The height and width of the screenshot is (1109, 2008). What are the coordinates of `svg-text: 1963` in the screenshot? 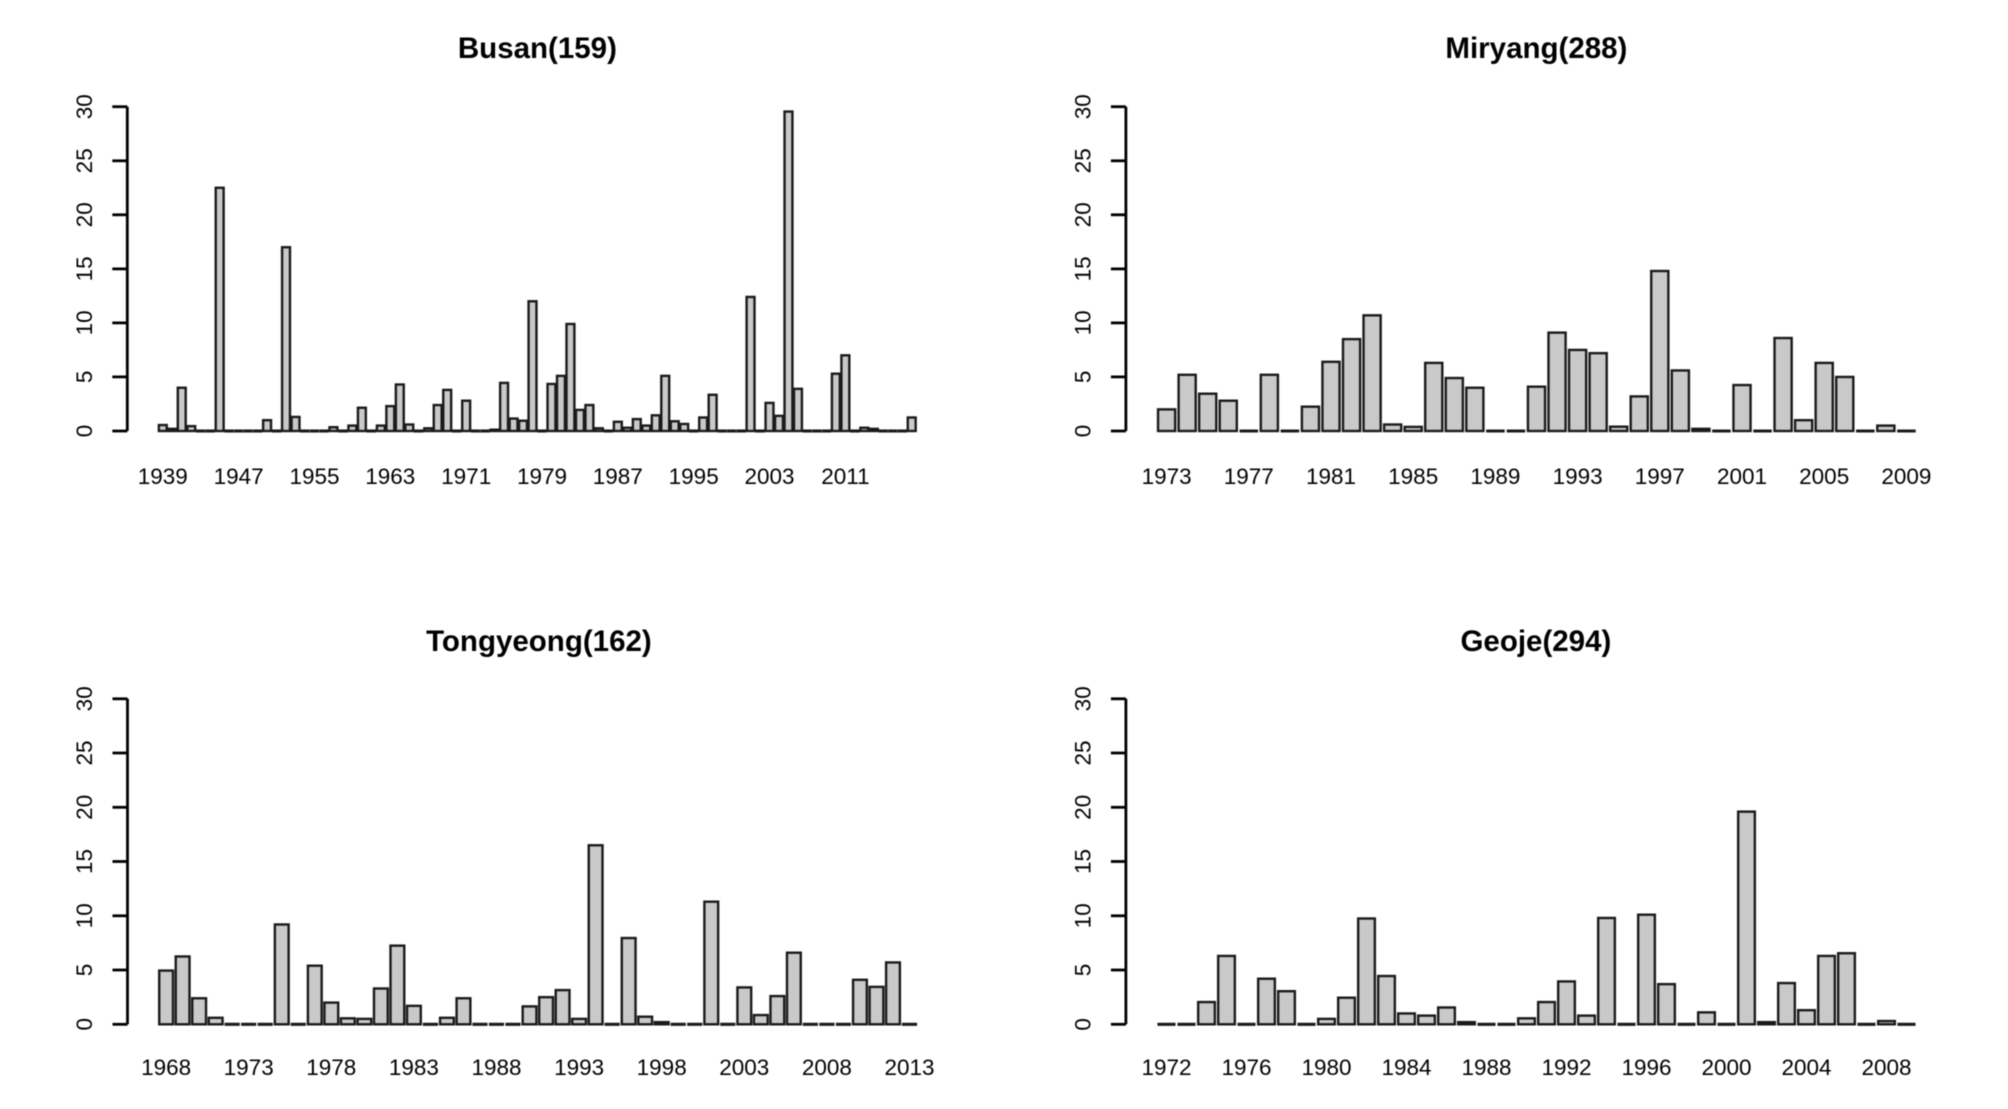 It's located at (390, 476).